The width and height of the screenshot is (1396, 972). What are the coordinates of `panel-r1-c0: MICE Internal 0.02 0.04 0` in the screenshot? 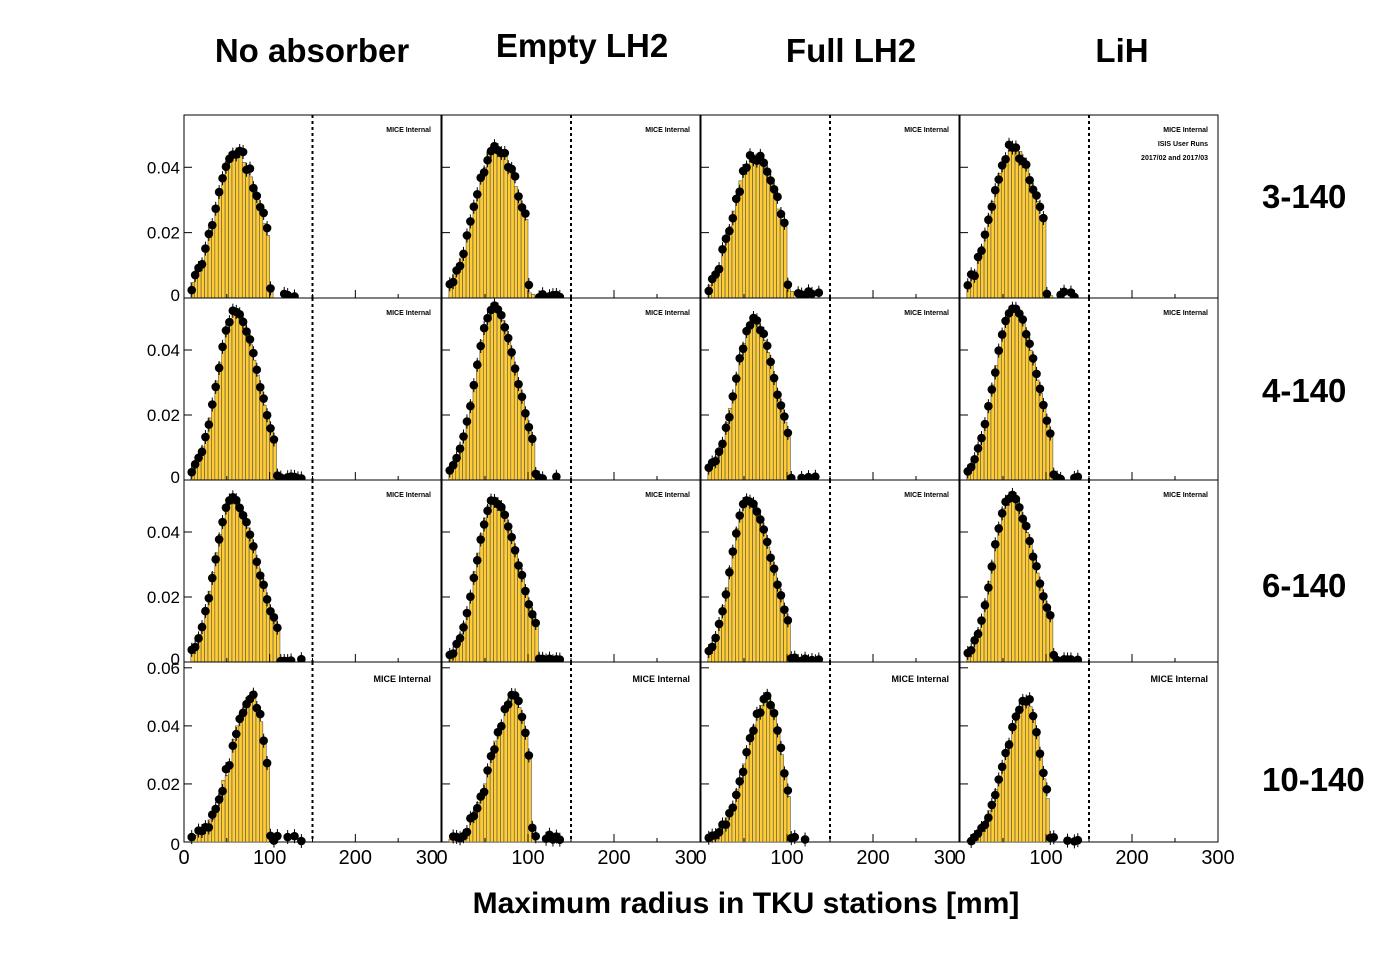 It's located at (294, 392).